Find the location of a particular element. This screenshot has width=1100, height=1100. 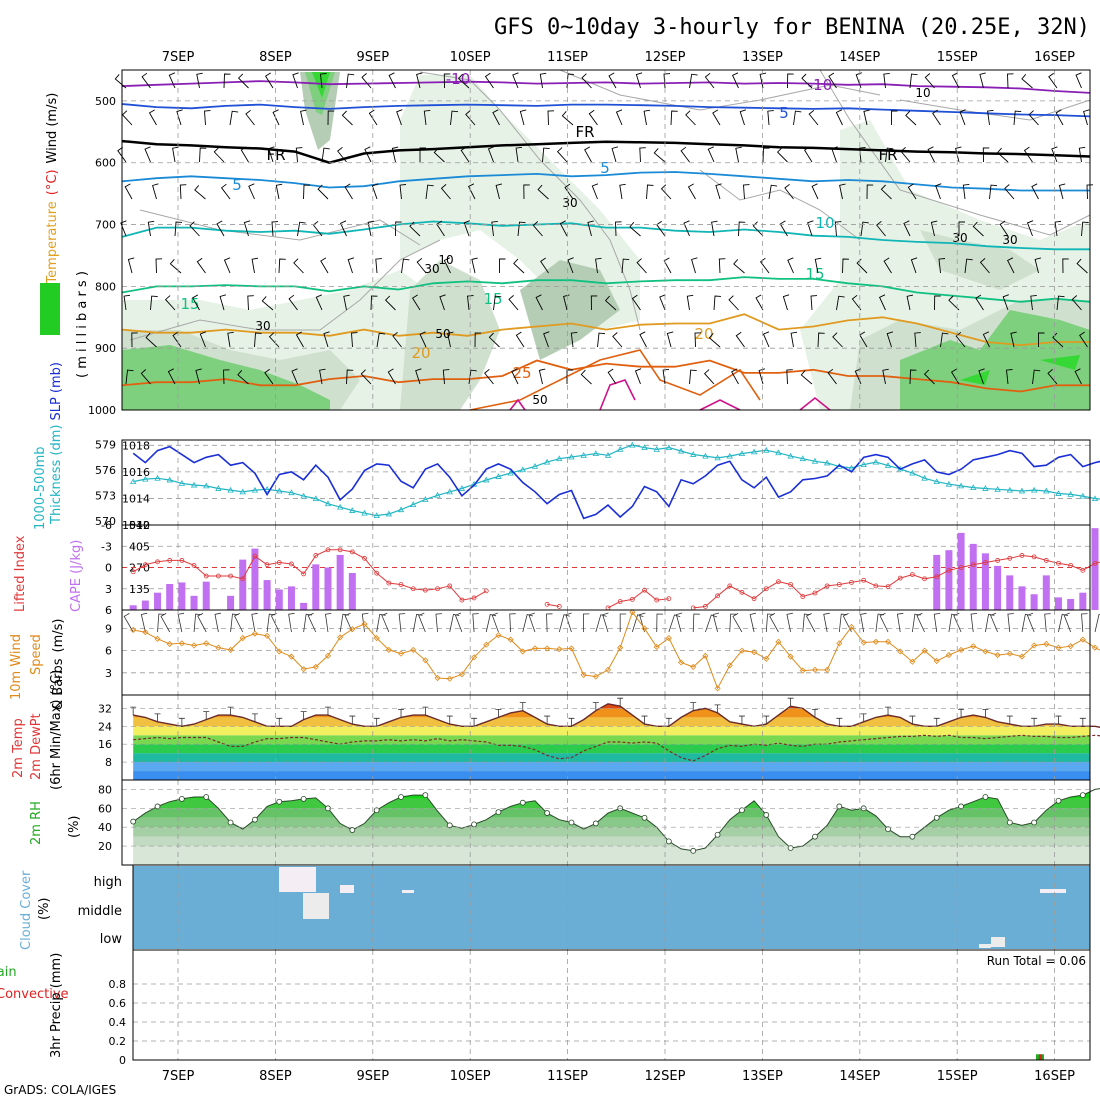

y-tick-left: 3 is located at coordinates (108, 589).